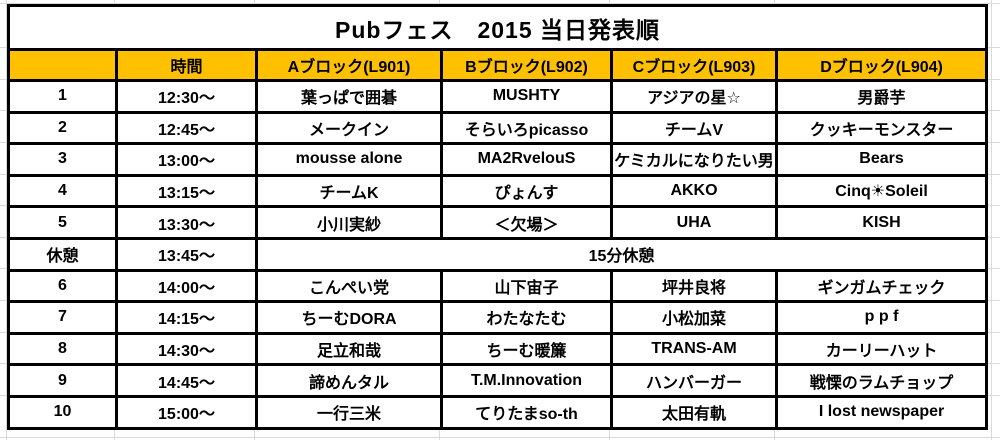  Describe the element at coordinates (881, 96) in the screenshot. I see `entry-cell-d: 男爵芋` at that location.